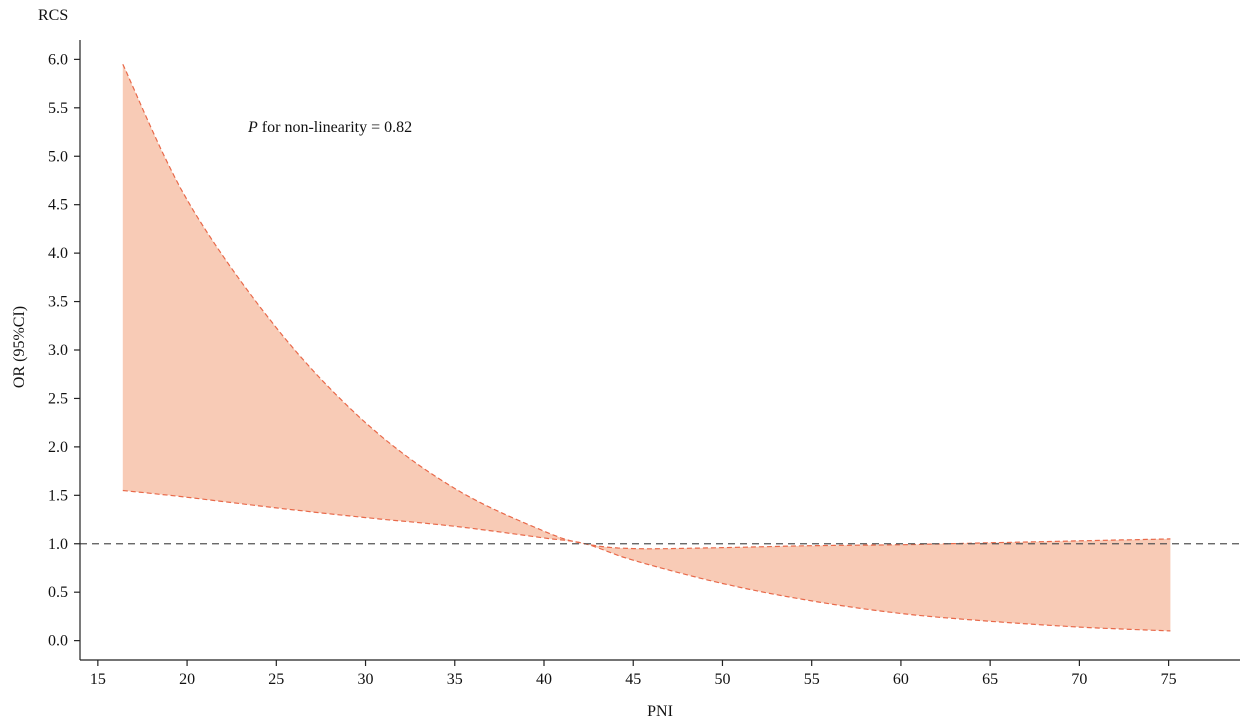 This screenshot has height=724, width=1242. I want to click on y-tick-label: 1.5, so click(58, 495).